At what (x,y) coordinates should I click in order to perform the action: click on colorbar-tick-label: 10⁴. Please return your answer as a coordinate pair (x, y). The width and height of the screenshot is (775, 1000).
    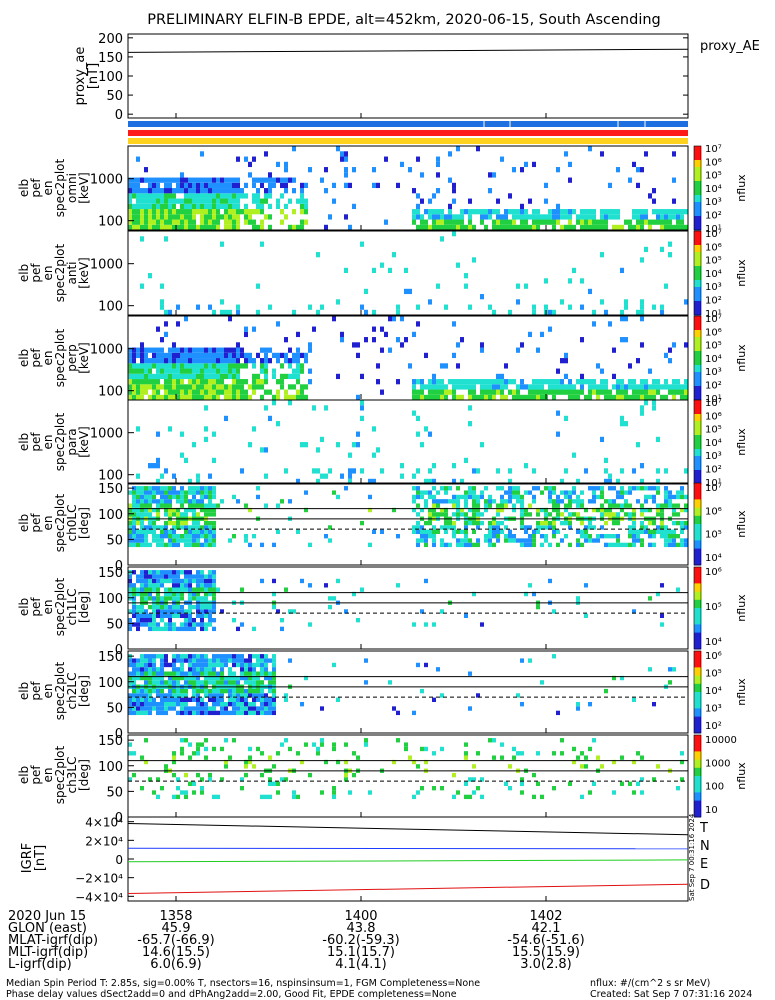
    Looking at the image, I should click on (713, 443).